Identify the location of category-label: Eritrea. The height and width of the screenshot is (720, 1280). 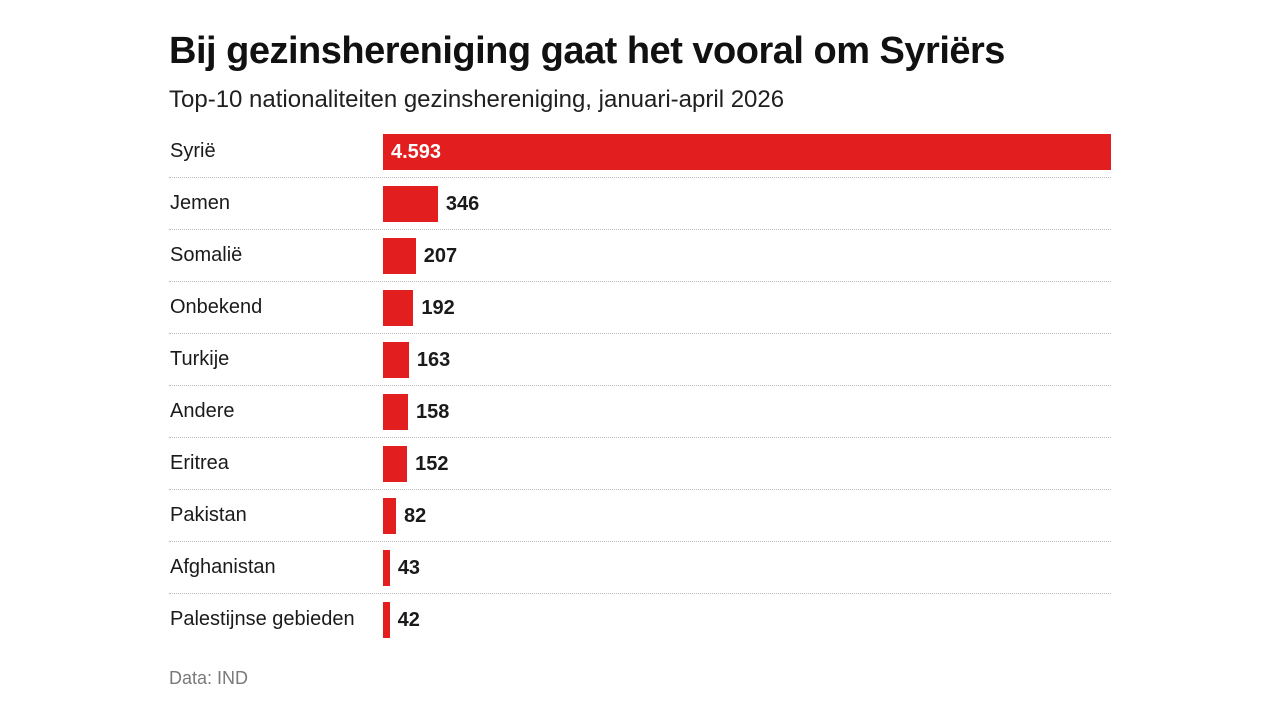
(199, 463).